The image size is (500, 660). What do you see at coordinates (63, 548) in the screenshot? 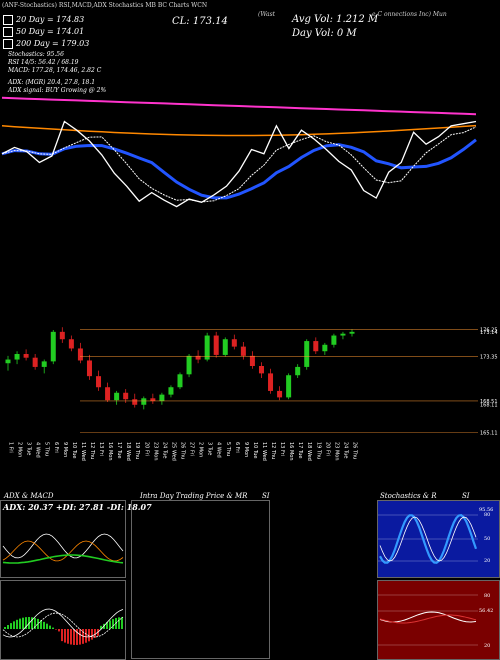
I see `adx-chart` at bounding box center [63, 548].